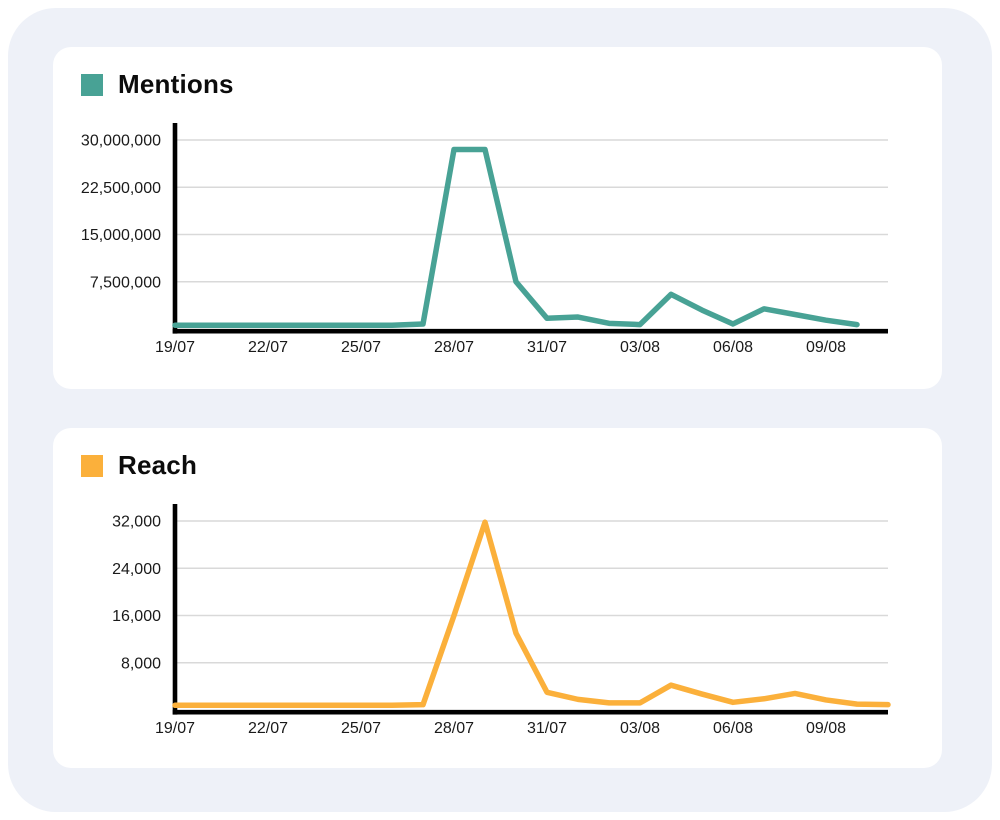 The image size is (1000, 820). What do you see at coordinates (136, 569) in the screenshot?
I see `y-tick-label: 24,000` at bounding box center [136, 569].